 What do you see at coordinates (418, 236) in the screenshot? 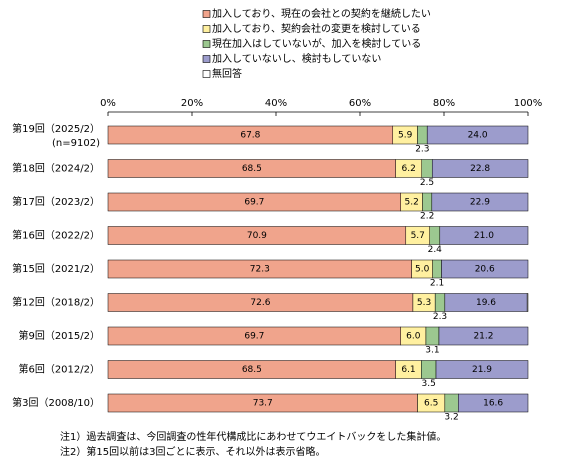
I see `data-label: 5.7` at bounding box center [418, 236].